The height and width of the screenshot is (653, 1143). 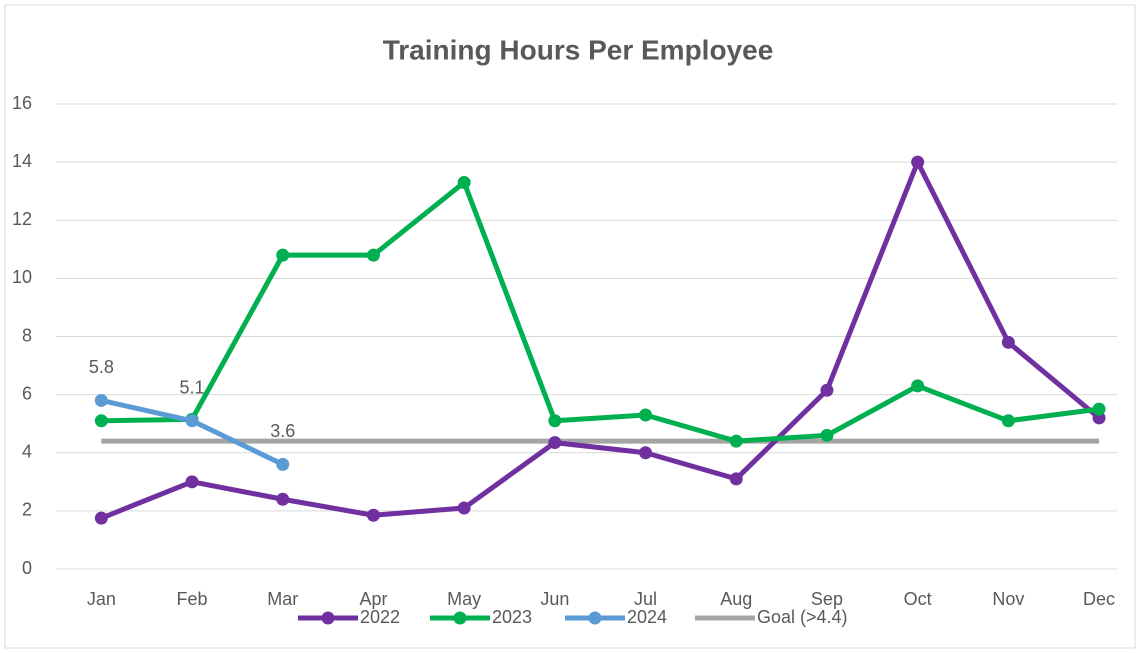 I want to click on legend-label: 2023, so click(x=512, y=617).